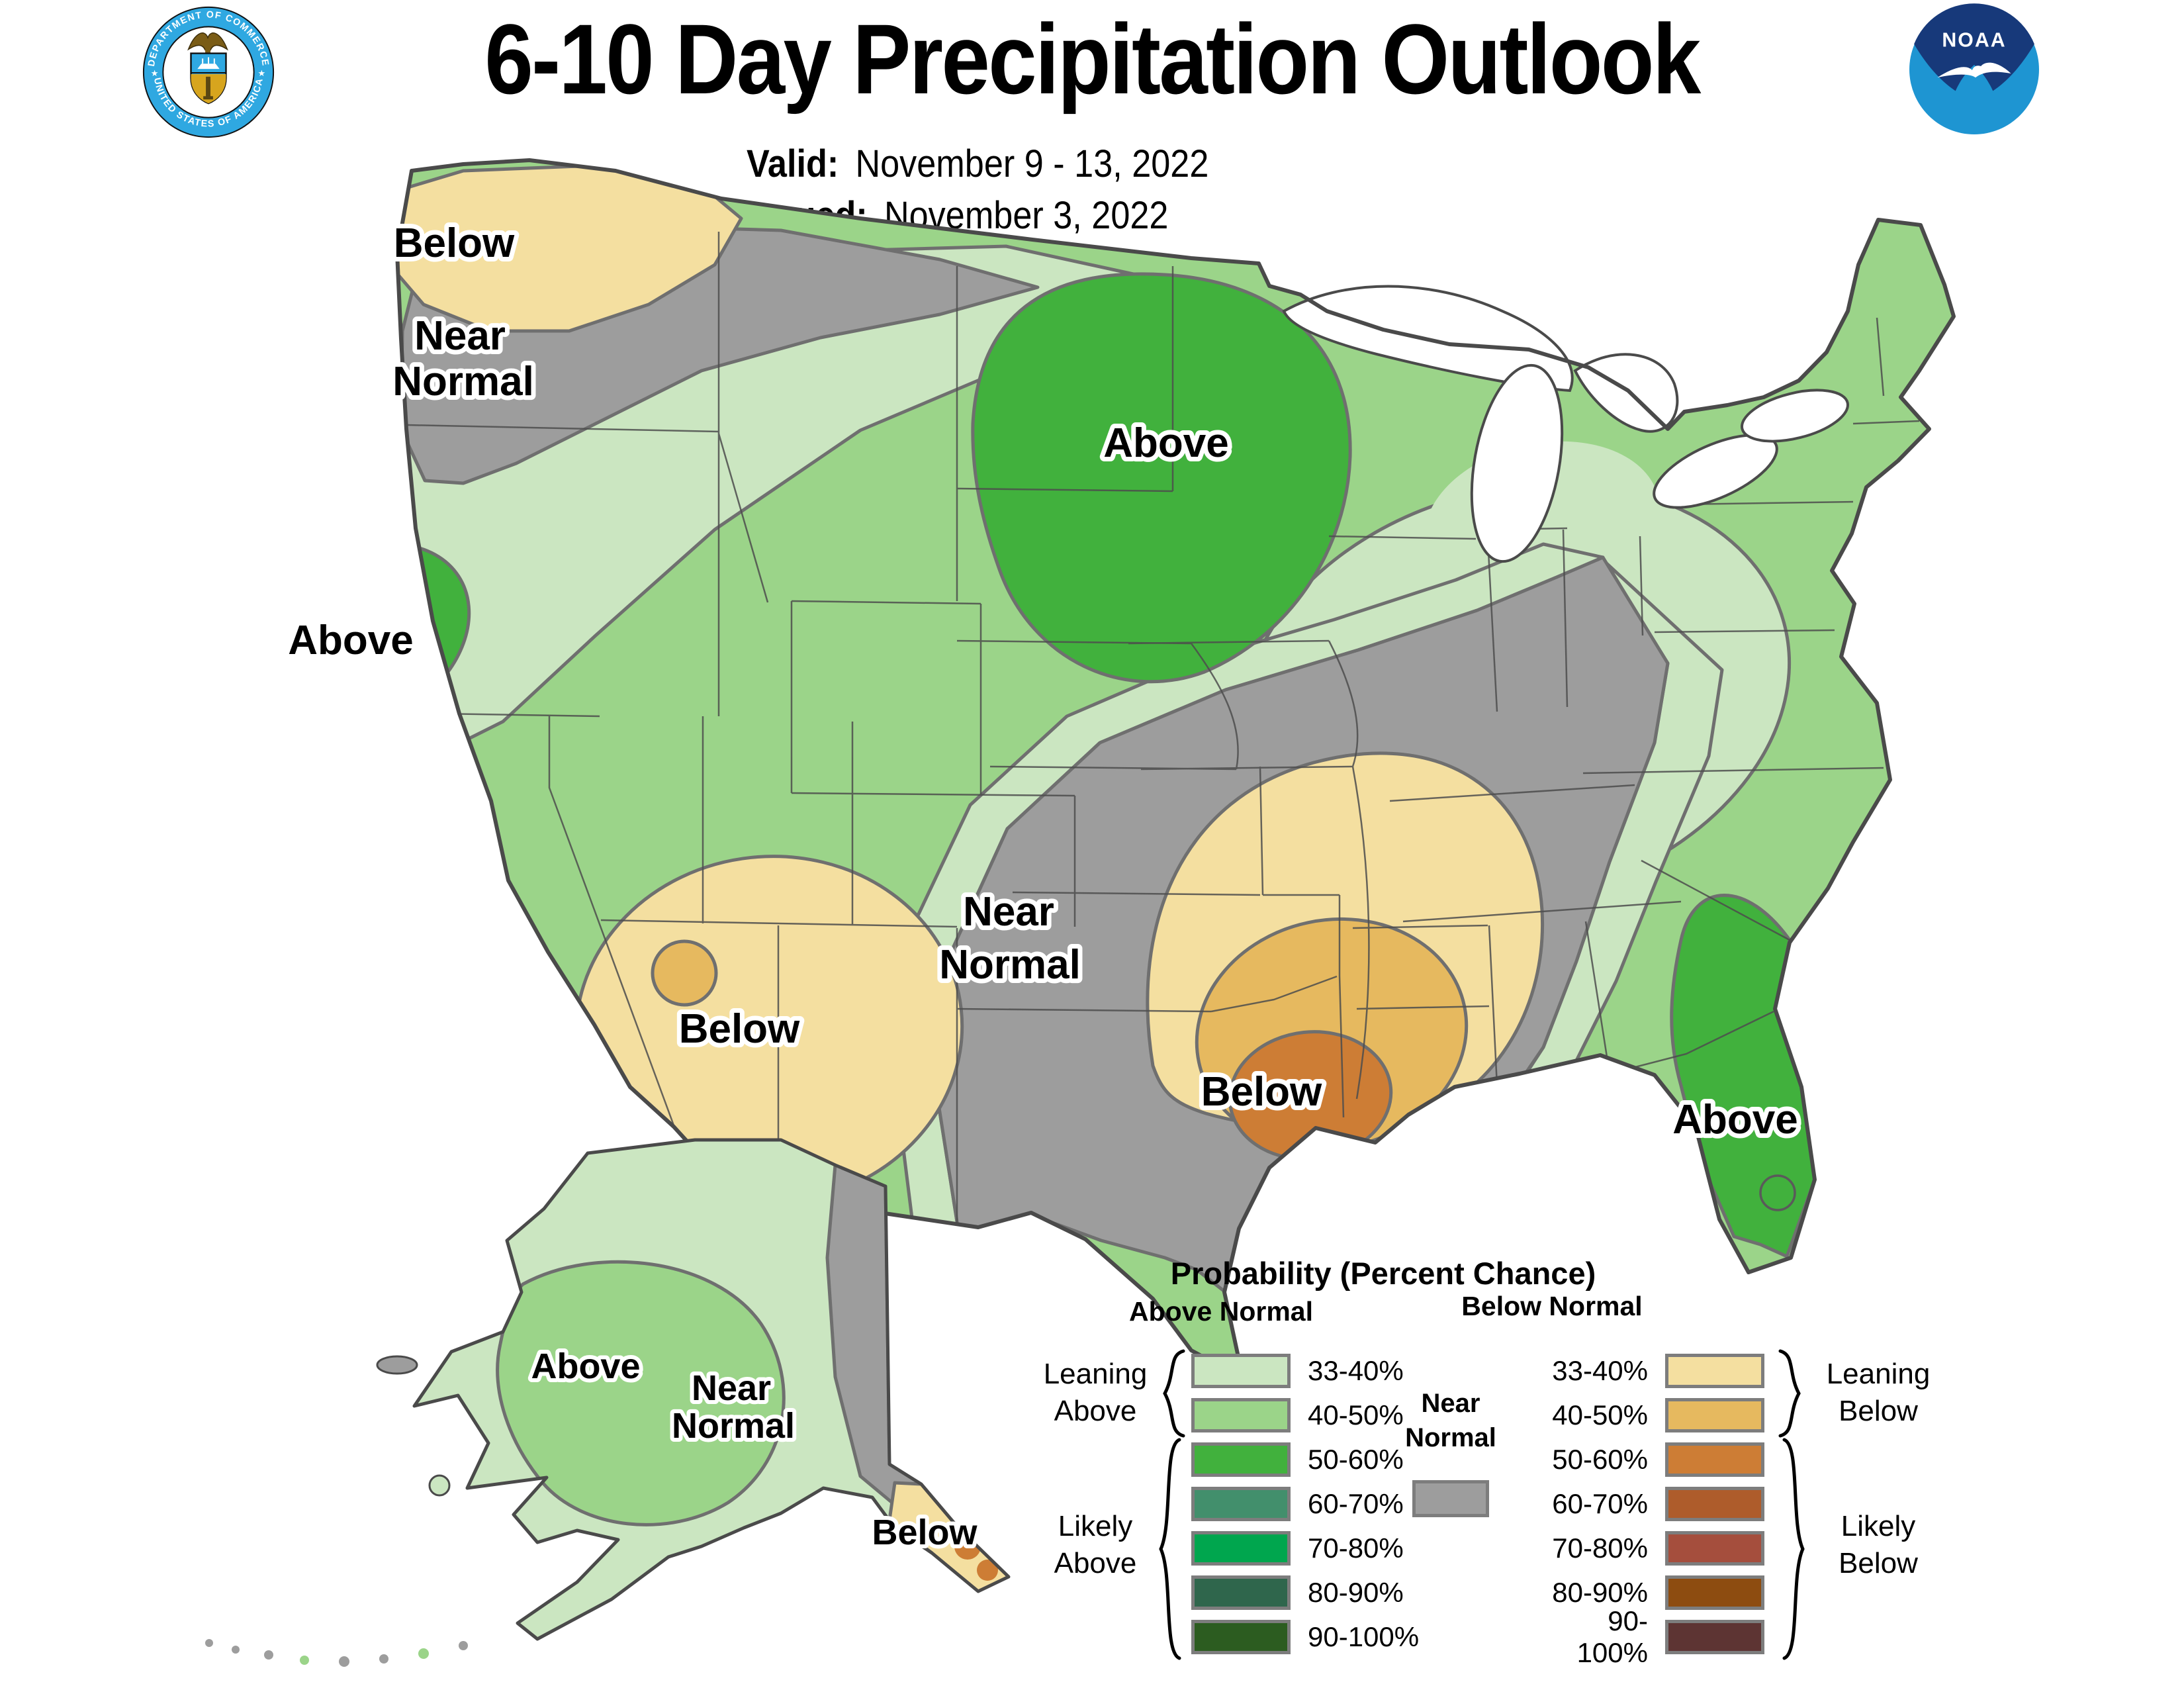 The width and height of the screenshot is (2184, 1688). What do you see at coordinates (1652, 1371) in the screenshot?
I see `legend-row-below-33-40: 33-40%` at bounding box center [1652, 1371].